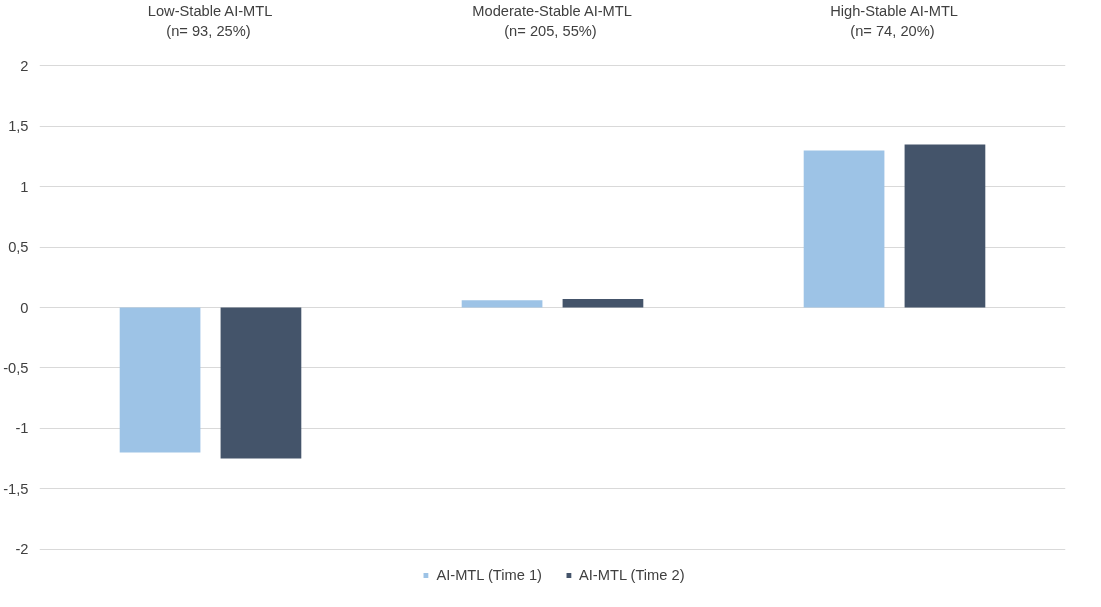 The width and height of the screenshot is (1101, 607). What do you see at coordinates (489, 575) in the screenshot?
I see `legend-label: AI-MTL (Time 1)` at bounding box center [489, 575].